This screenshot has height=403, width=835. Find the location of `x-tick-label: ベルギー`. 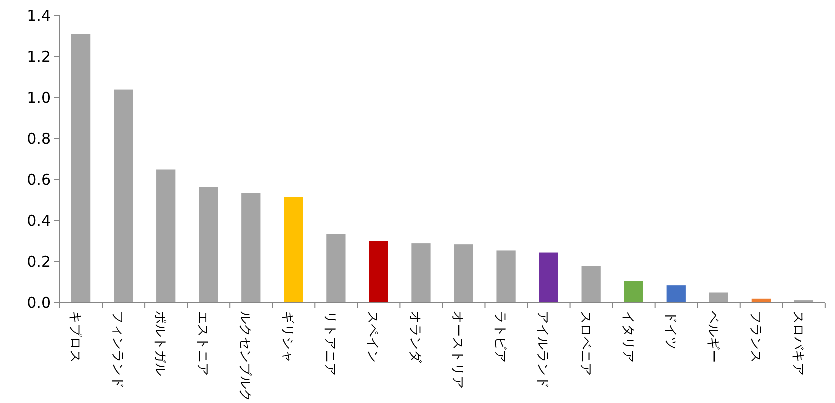

x-tick-label: ベルギー is located at coordinates (712, 337).